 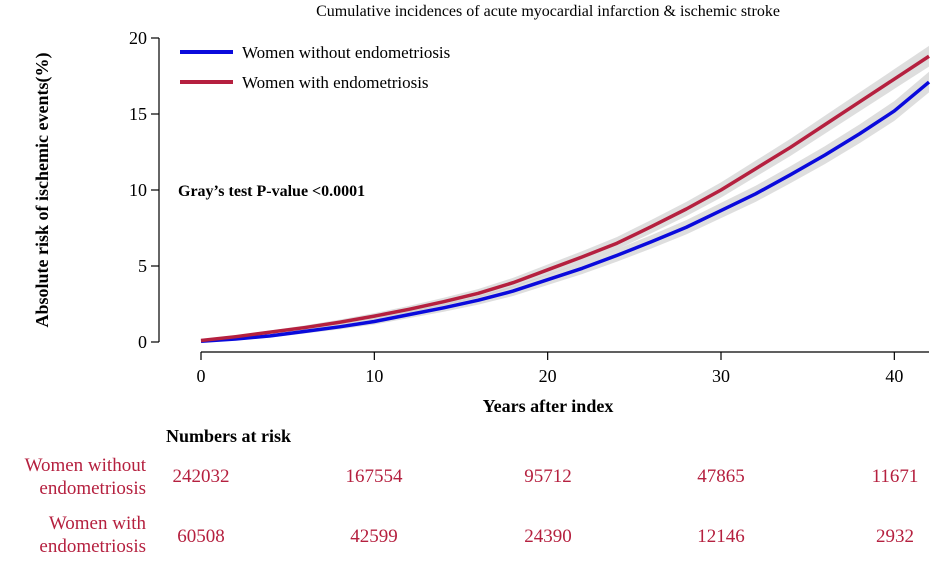 What do you see at coordinates (548, 406) in the screenshot?
I see `x-axis-label: Years after index` at bounding box center [548, 406].